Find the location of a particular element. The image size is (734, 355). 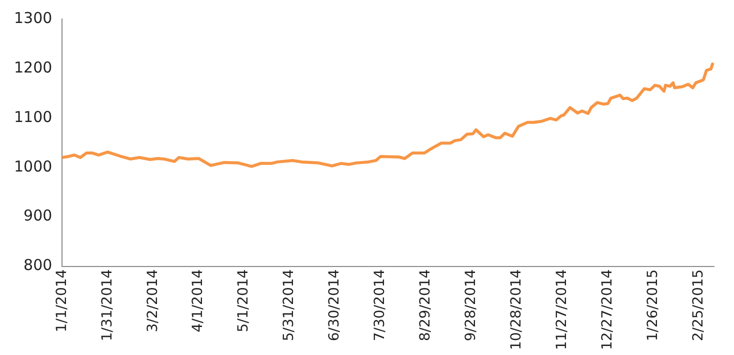

x-tick-label: 7/30/2014 is located at coordinates (380, 305).